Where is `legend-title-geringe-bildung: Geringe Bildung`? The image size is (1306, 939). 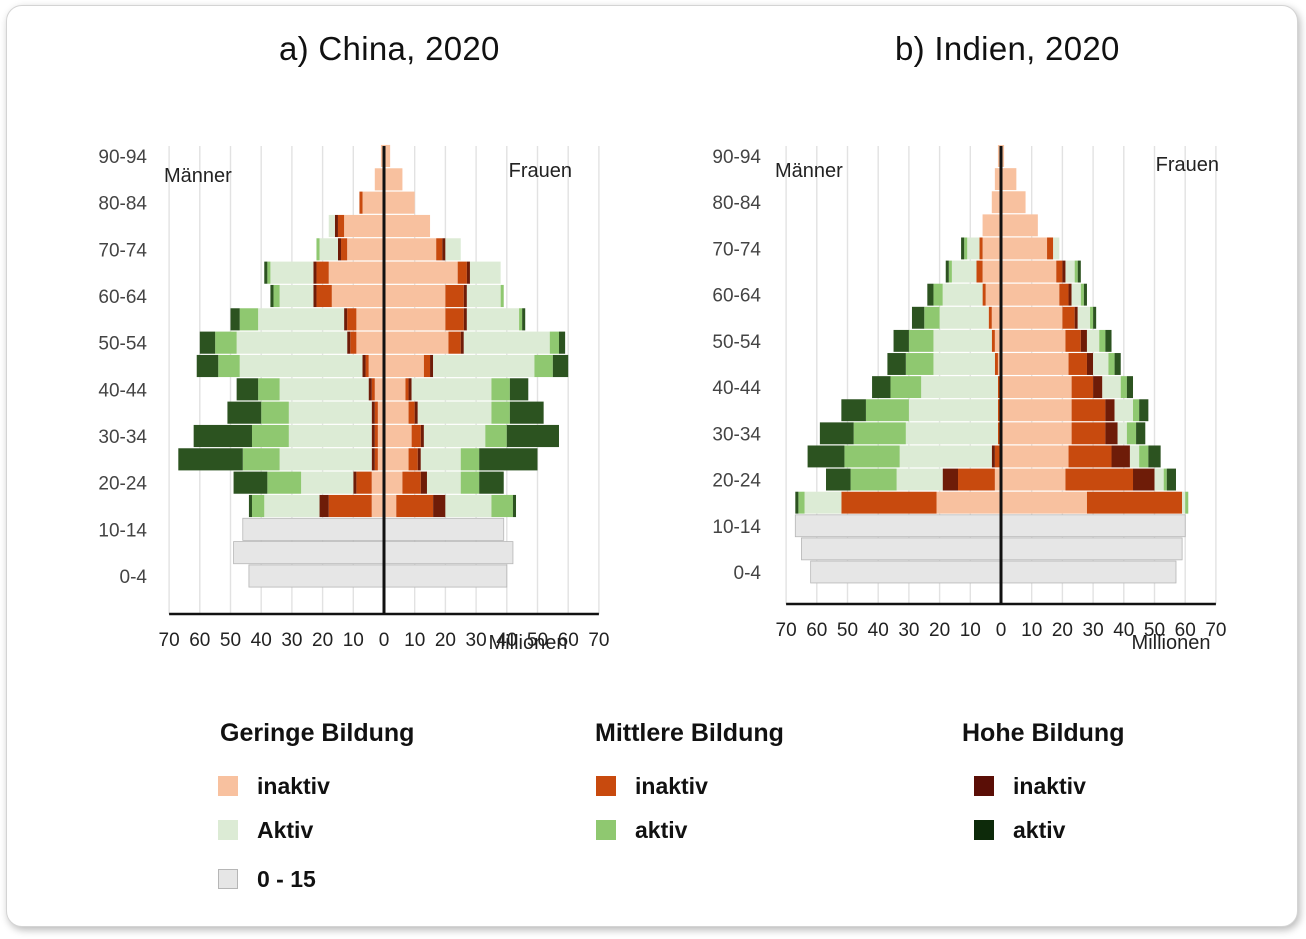
legend-title-geringe-bildung: Geringe Bildung is located at coordinates (317, 733).